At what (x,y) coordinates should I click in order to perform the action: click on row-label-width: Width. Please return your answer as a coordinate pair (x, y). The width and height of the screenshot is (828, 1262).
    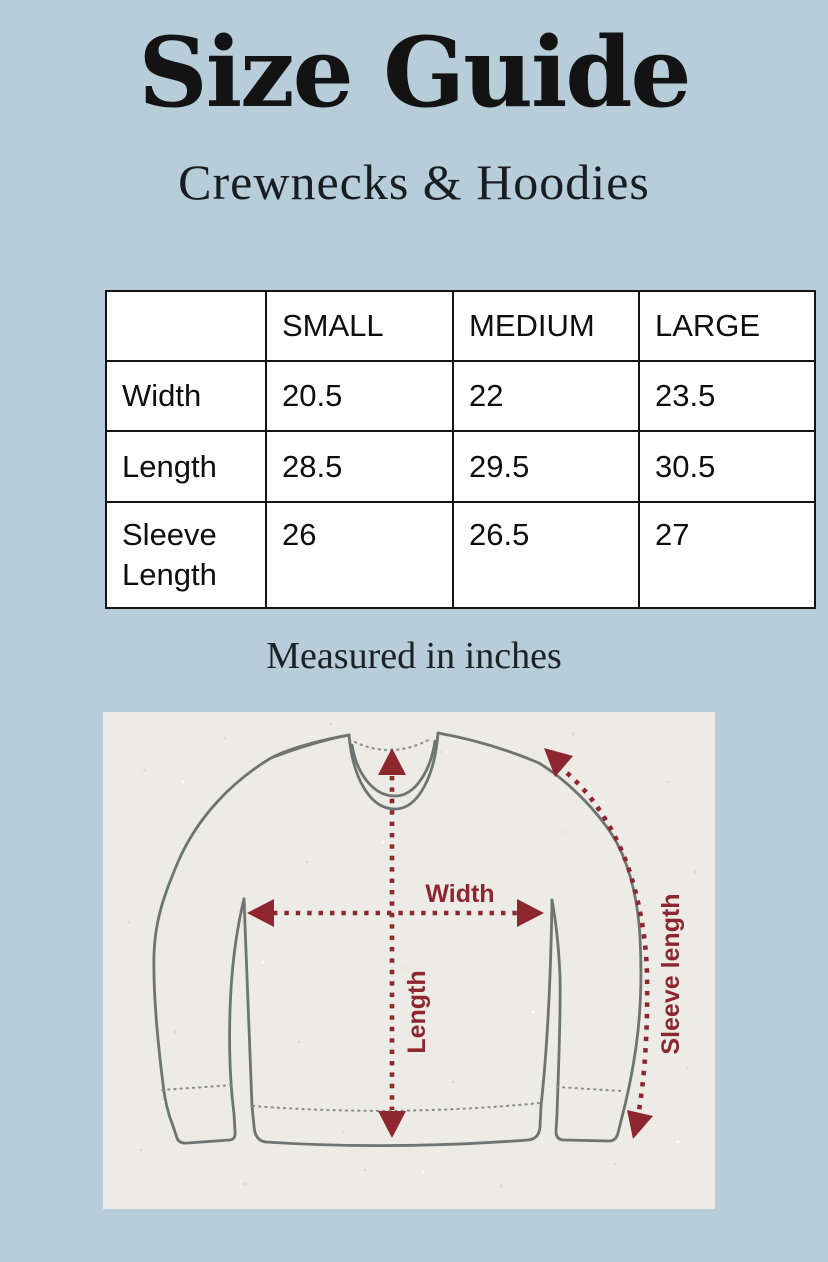
    Looking at the image, I should click on (186, 396).